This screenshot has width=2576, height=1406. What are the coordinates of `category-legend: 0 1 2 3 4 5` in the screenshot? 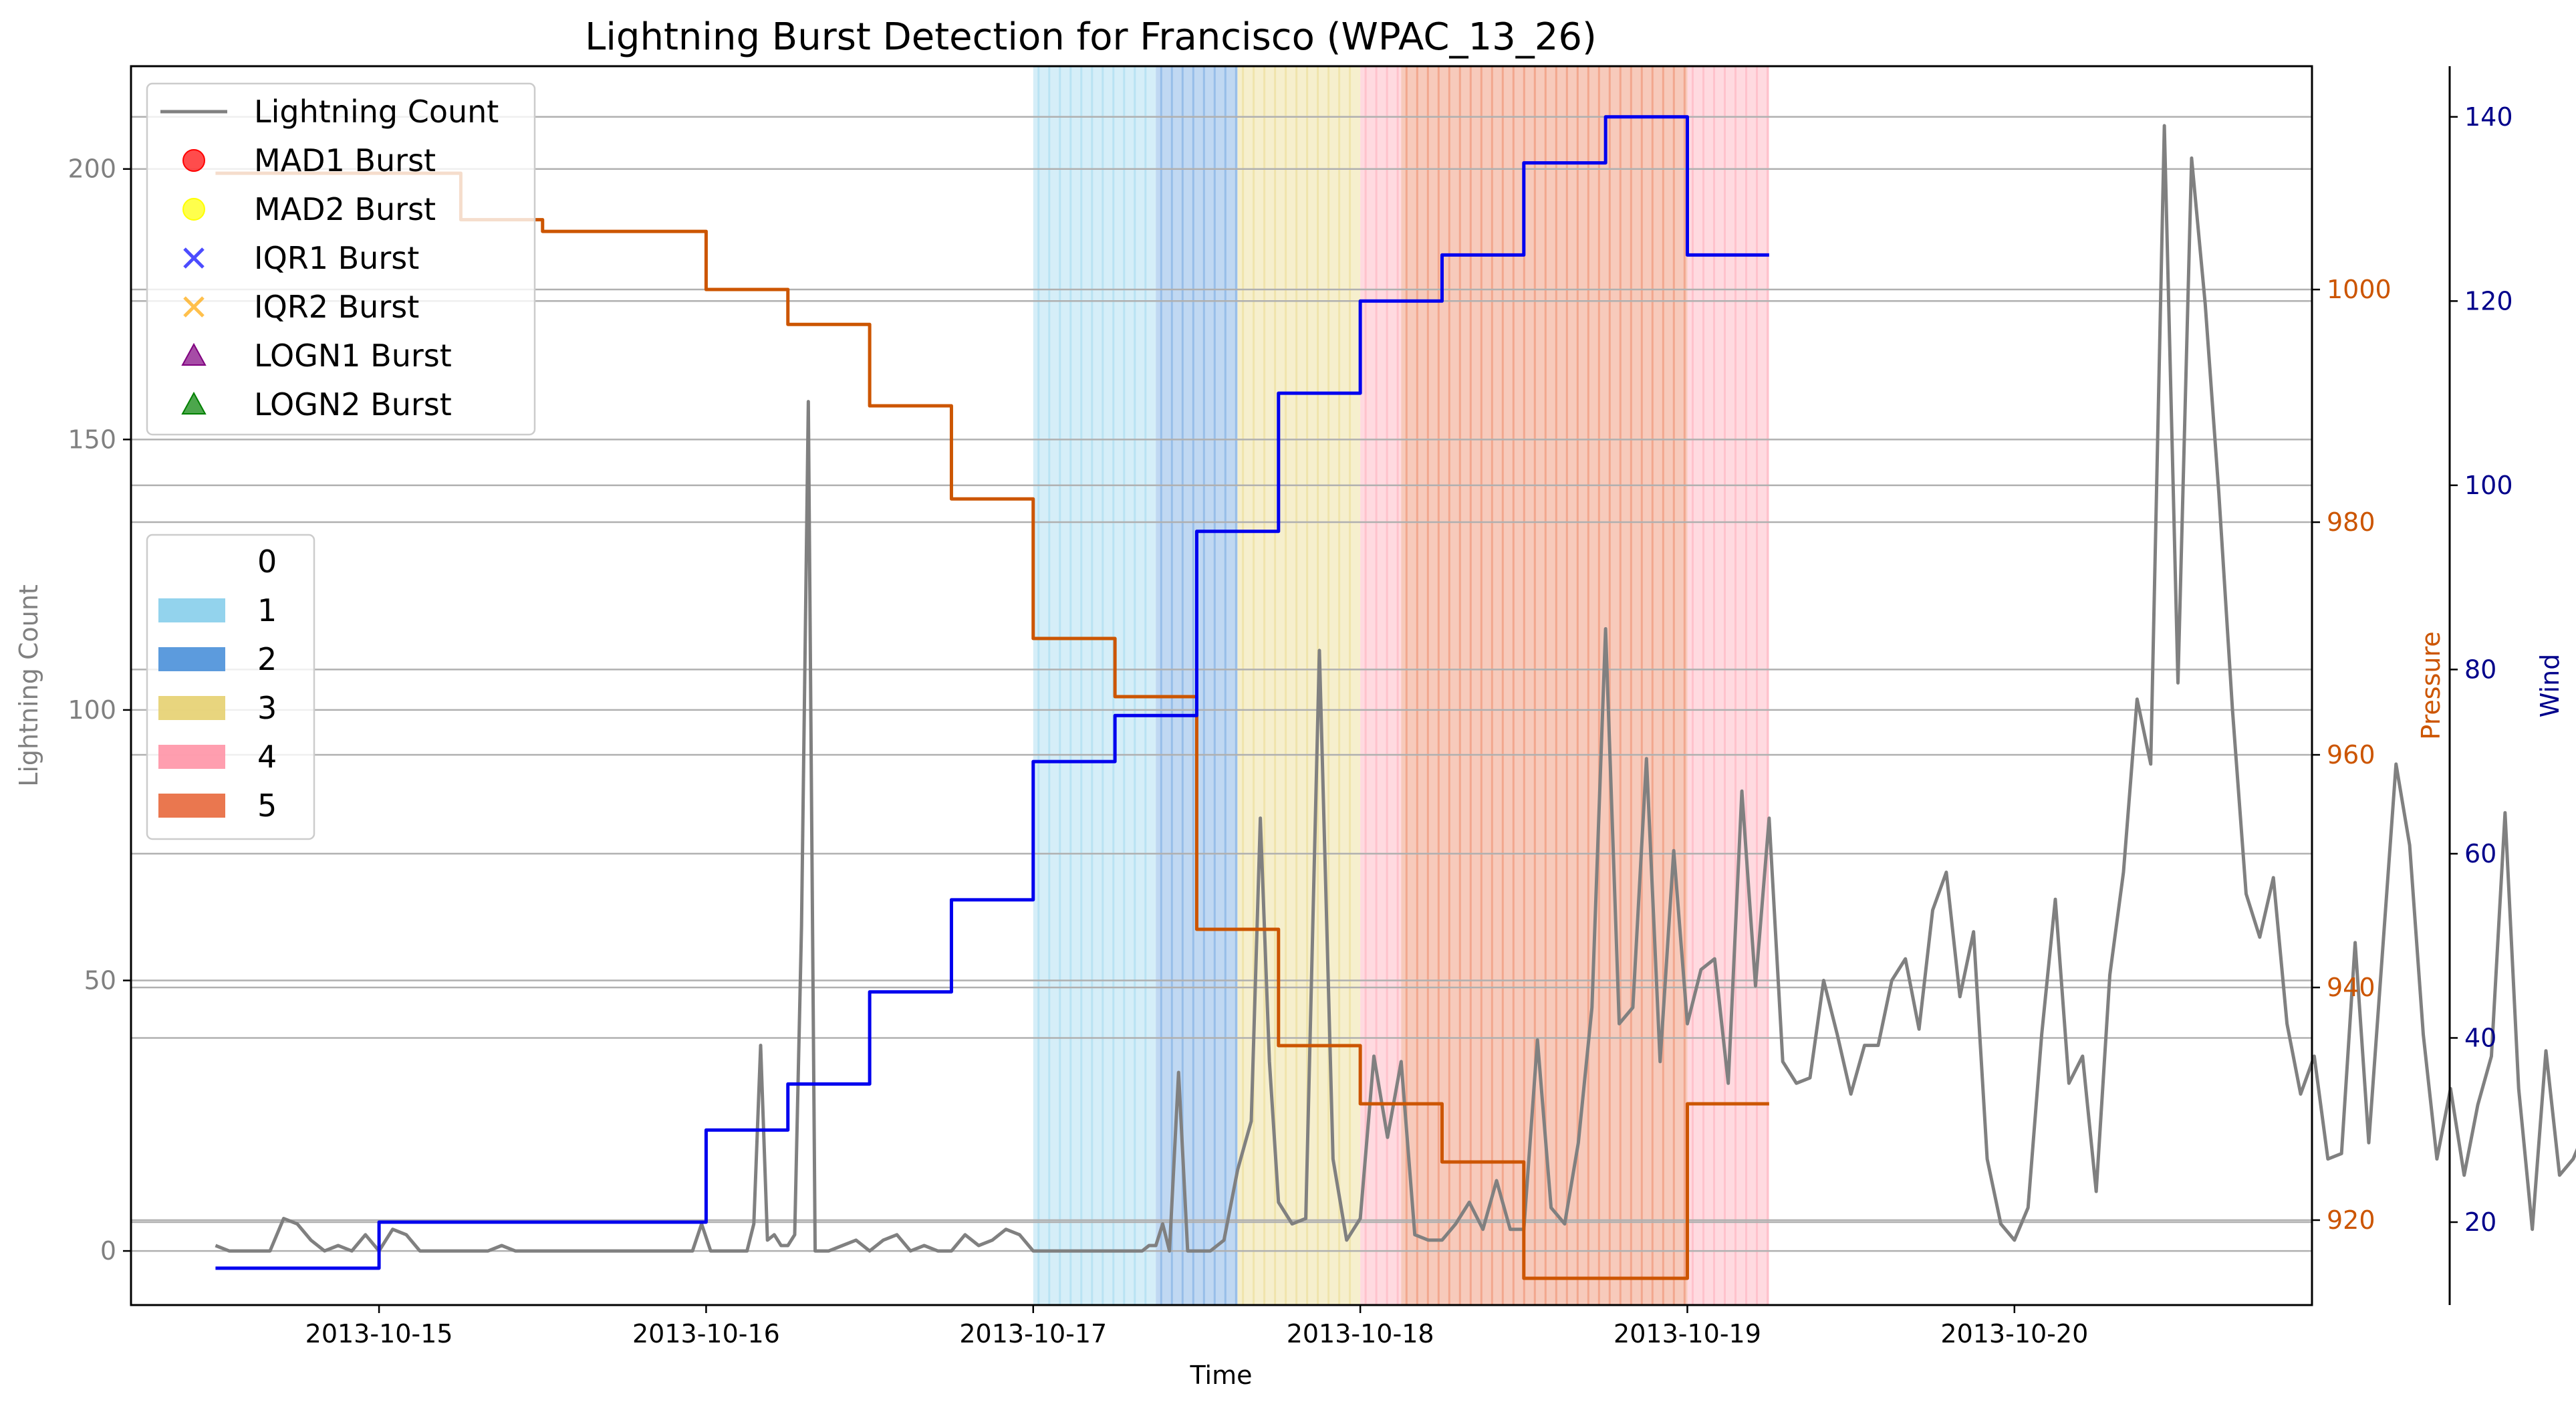 It's located at (231, 687).